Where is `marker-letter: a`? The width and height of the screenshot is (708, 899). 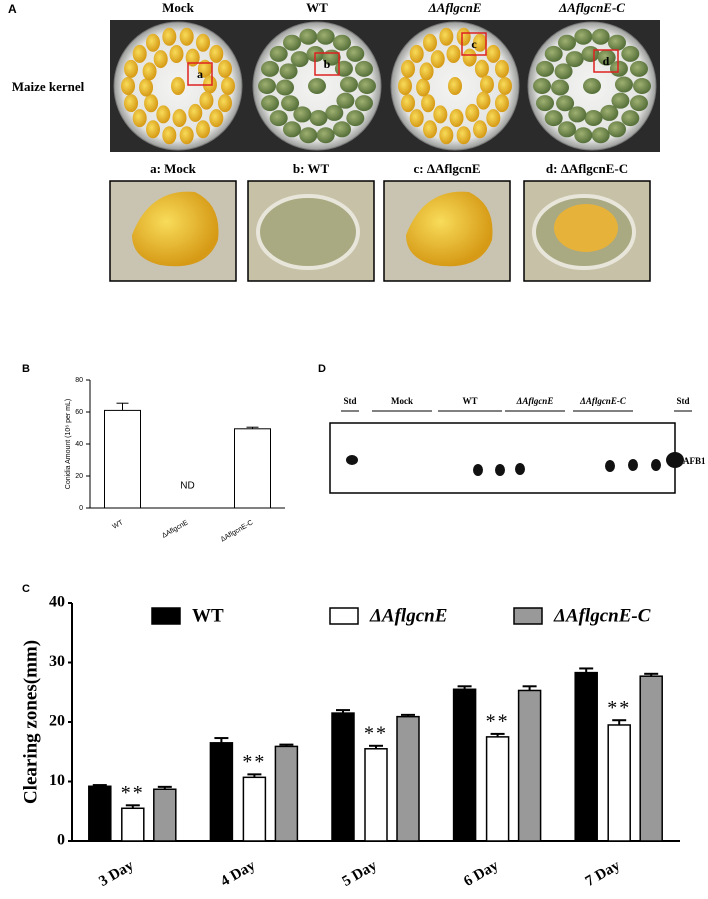
marker-letter: a is located at coordinates (200, 74).